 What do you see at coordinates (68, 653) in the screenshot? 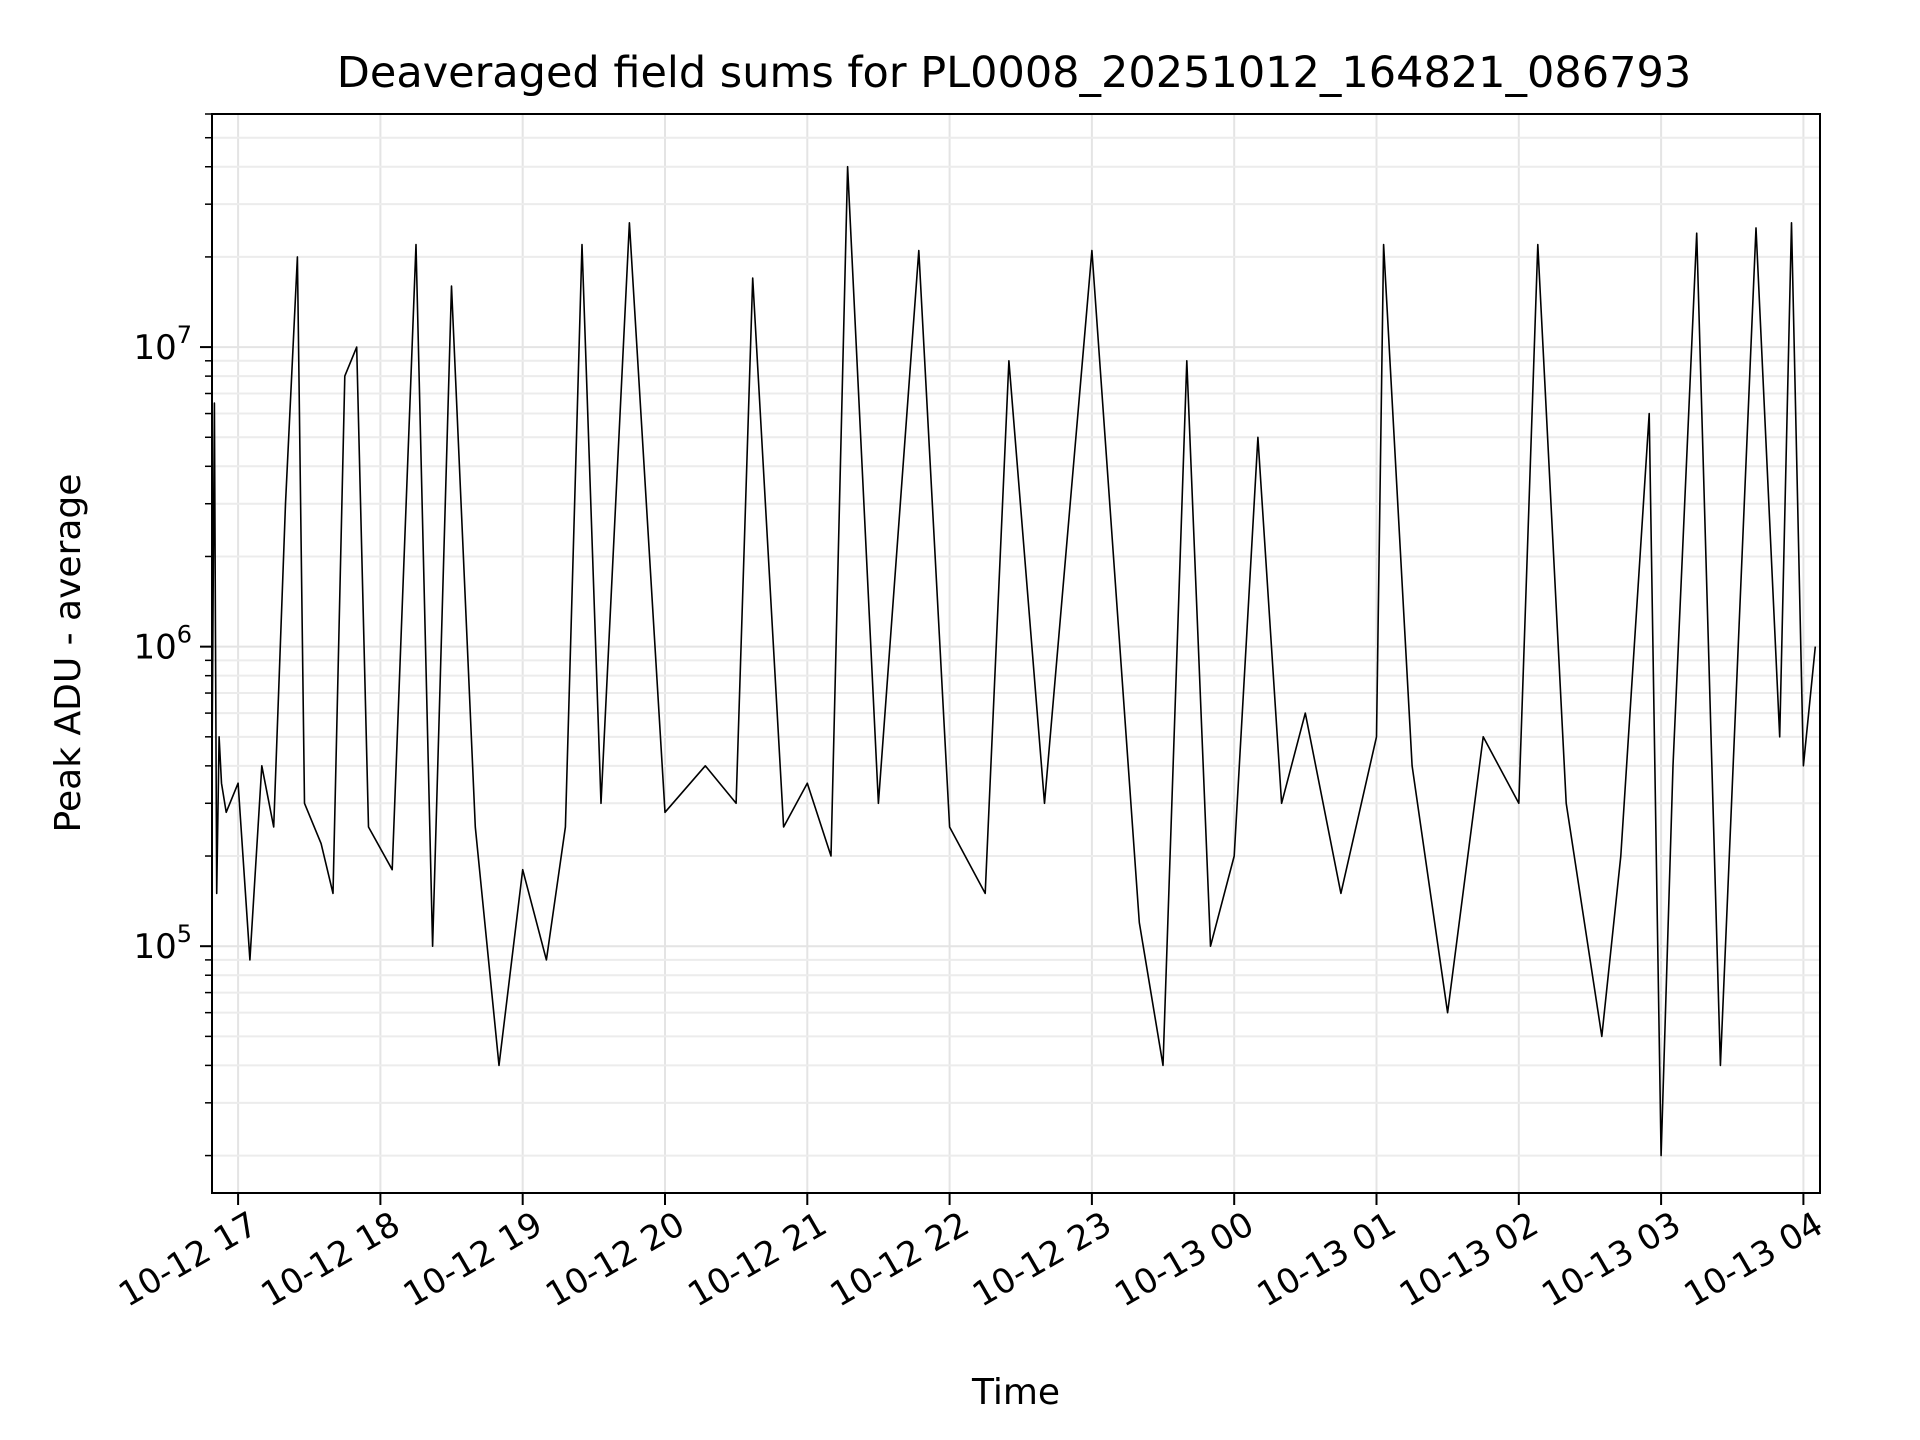
I see `y-axis-label: Peak ADU - average` at bounding box center [68, 653].